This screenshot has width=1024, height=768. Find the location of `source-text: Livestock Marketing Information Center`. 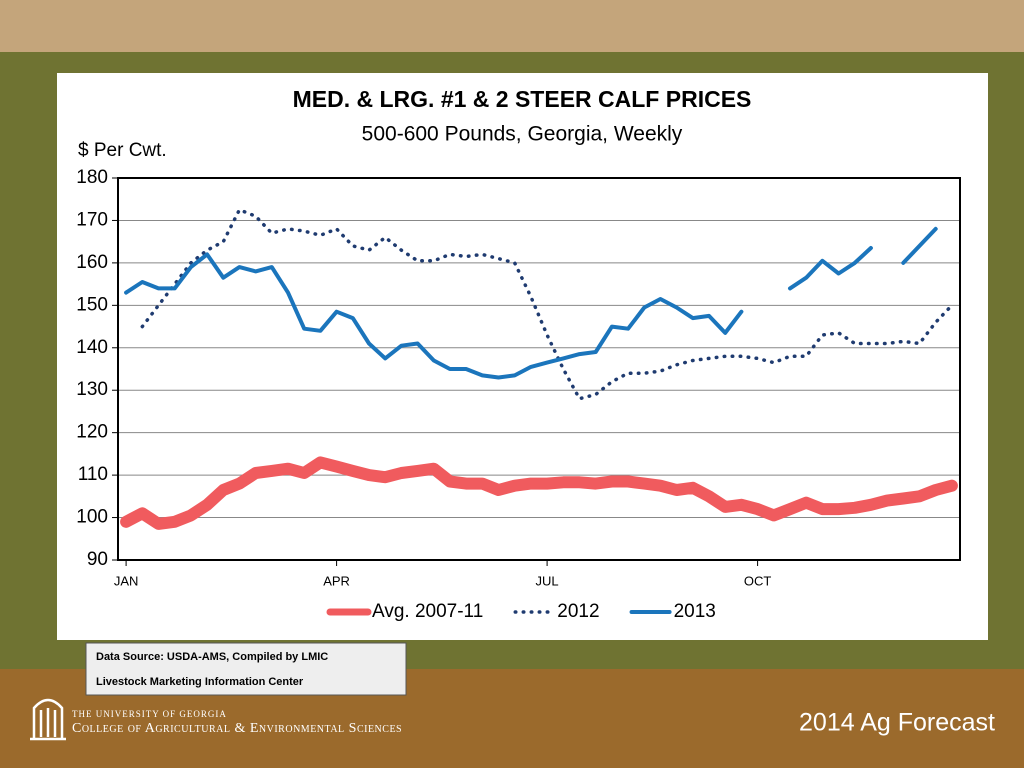

source-text: Livestock Marketing Information Center is located at coordinates (200, 682).